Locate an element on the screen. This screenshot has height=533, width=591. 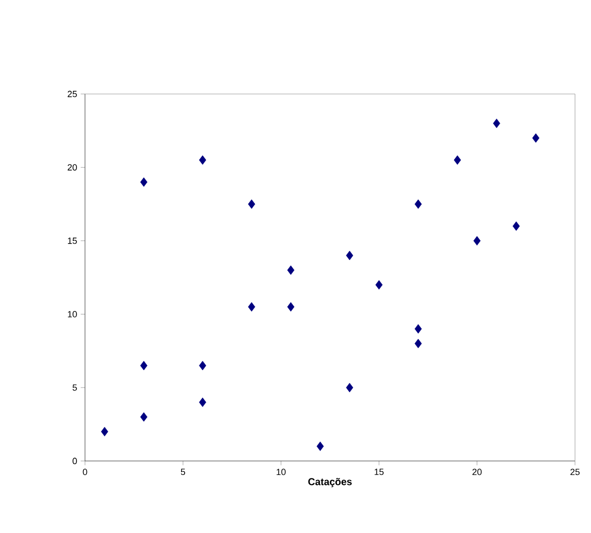
x-tick-label: 25 is located at coordinates (575, 472).